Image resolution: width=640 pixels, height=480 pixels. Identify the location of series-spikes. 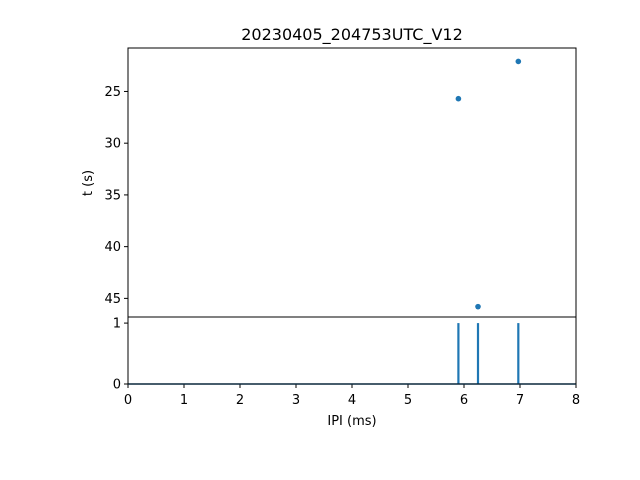
(488, 353).